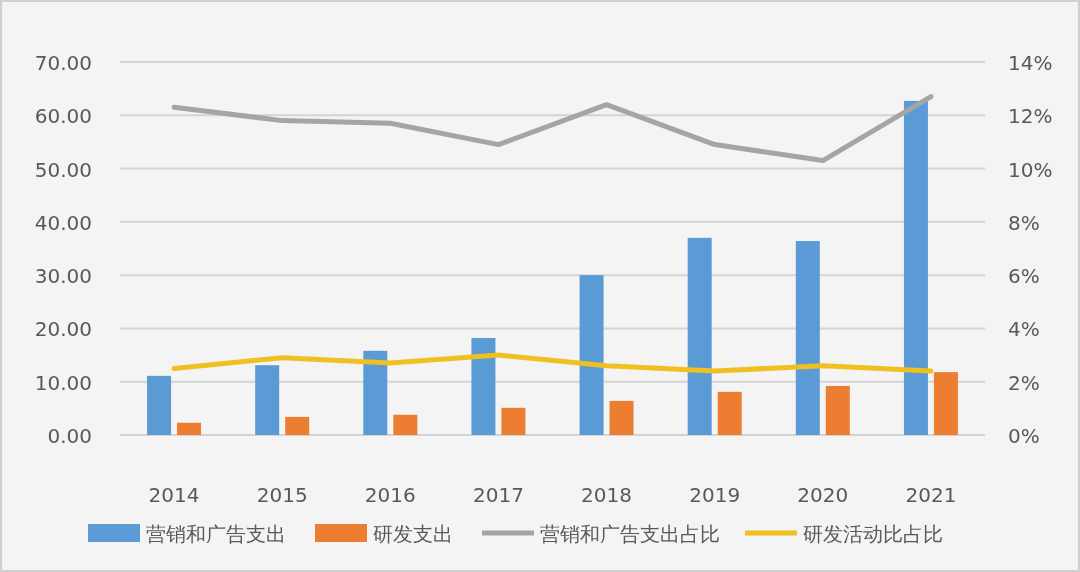 The image size is (1080, 572). Describe the element at coordinates (823, 495) in the screenshot. I see `x-tick-label: 2020` at that location.